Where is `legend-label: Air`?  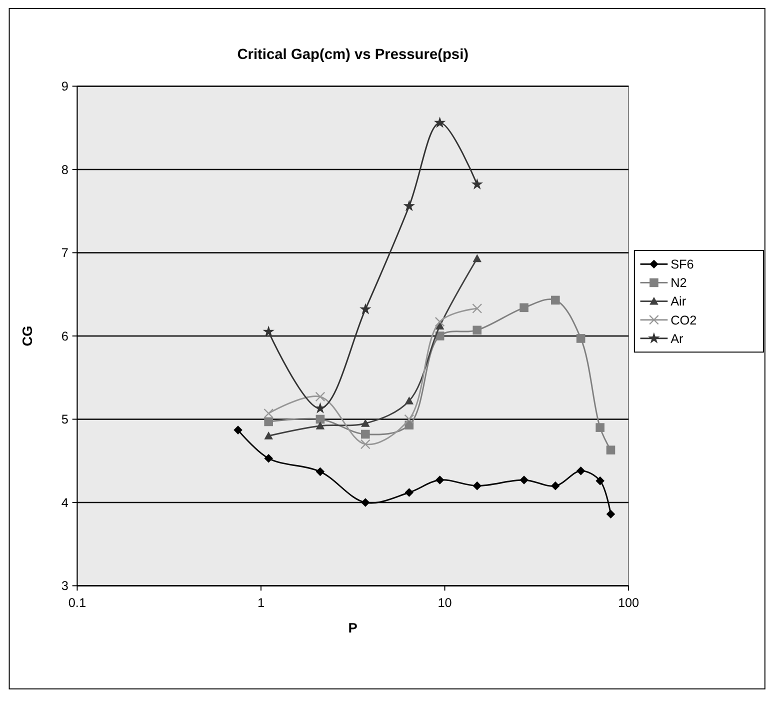
legend-label: Air is located at coordinates (678, 301).